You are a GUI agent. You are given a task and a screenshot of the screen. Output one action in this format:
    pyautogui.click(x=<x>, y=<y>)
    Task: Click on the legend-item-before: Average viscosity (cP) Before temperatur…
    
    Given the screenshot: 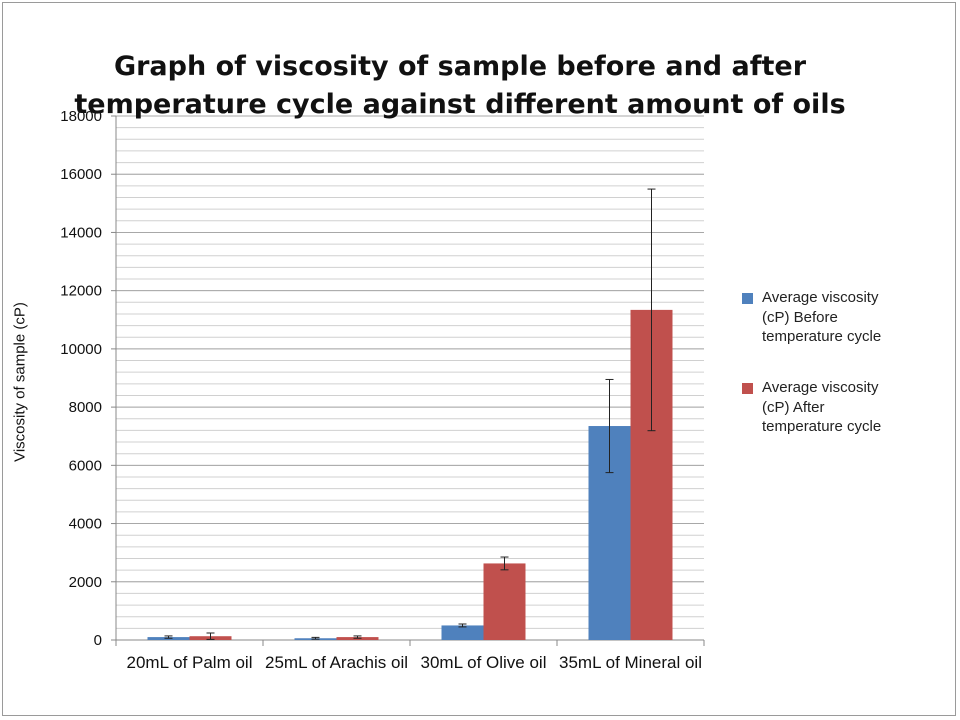 What is the action you would take?
    pyautogui.click(x=817, y=317)
    